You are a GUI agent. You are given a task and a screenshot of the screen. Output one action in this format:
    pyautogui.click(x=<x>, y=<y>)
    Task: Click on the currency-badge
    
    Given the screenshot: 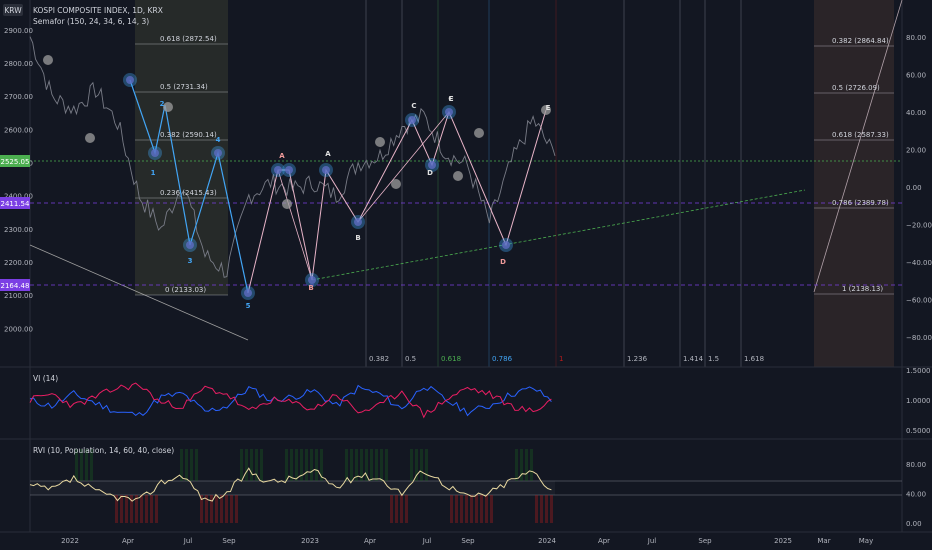 What is the action you would take?
    pyautogui.click(x=13, y=10)
    